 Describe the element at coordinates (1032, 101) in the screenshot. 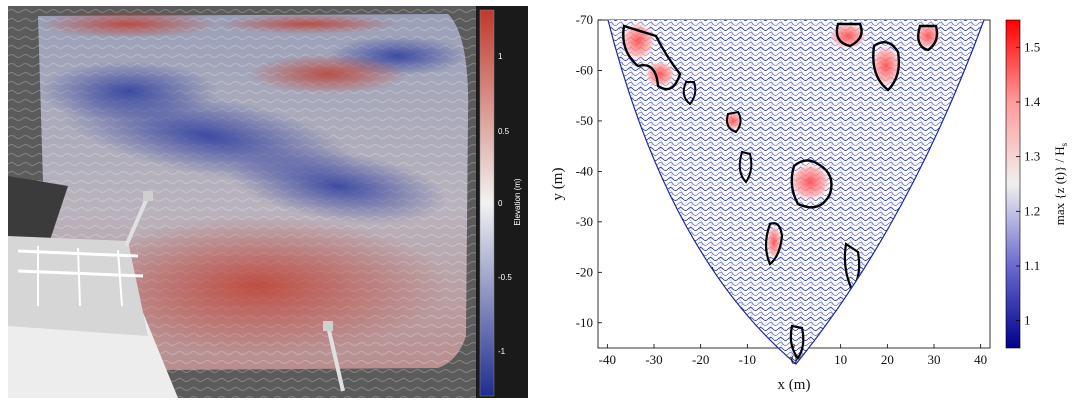

I see `colorbar-tick-label: 1.4` at that location.